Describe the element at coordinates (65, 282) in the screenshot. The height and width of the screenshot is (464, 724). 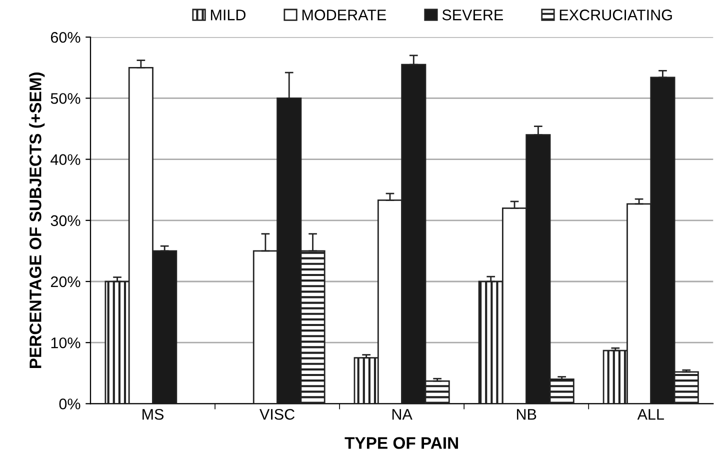
I see `y-tick-label: 20%` at that location.